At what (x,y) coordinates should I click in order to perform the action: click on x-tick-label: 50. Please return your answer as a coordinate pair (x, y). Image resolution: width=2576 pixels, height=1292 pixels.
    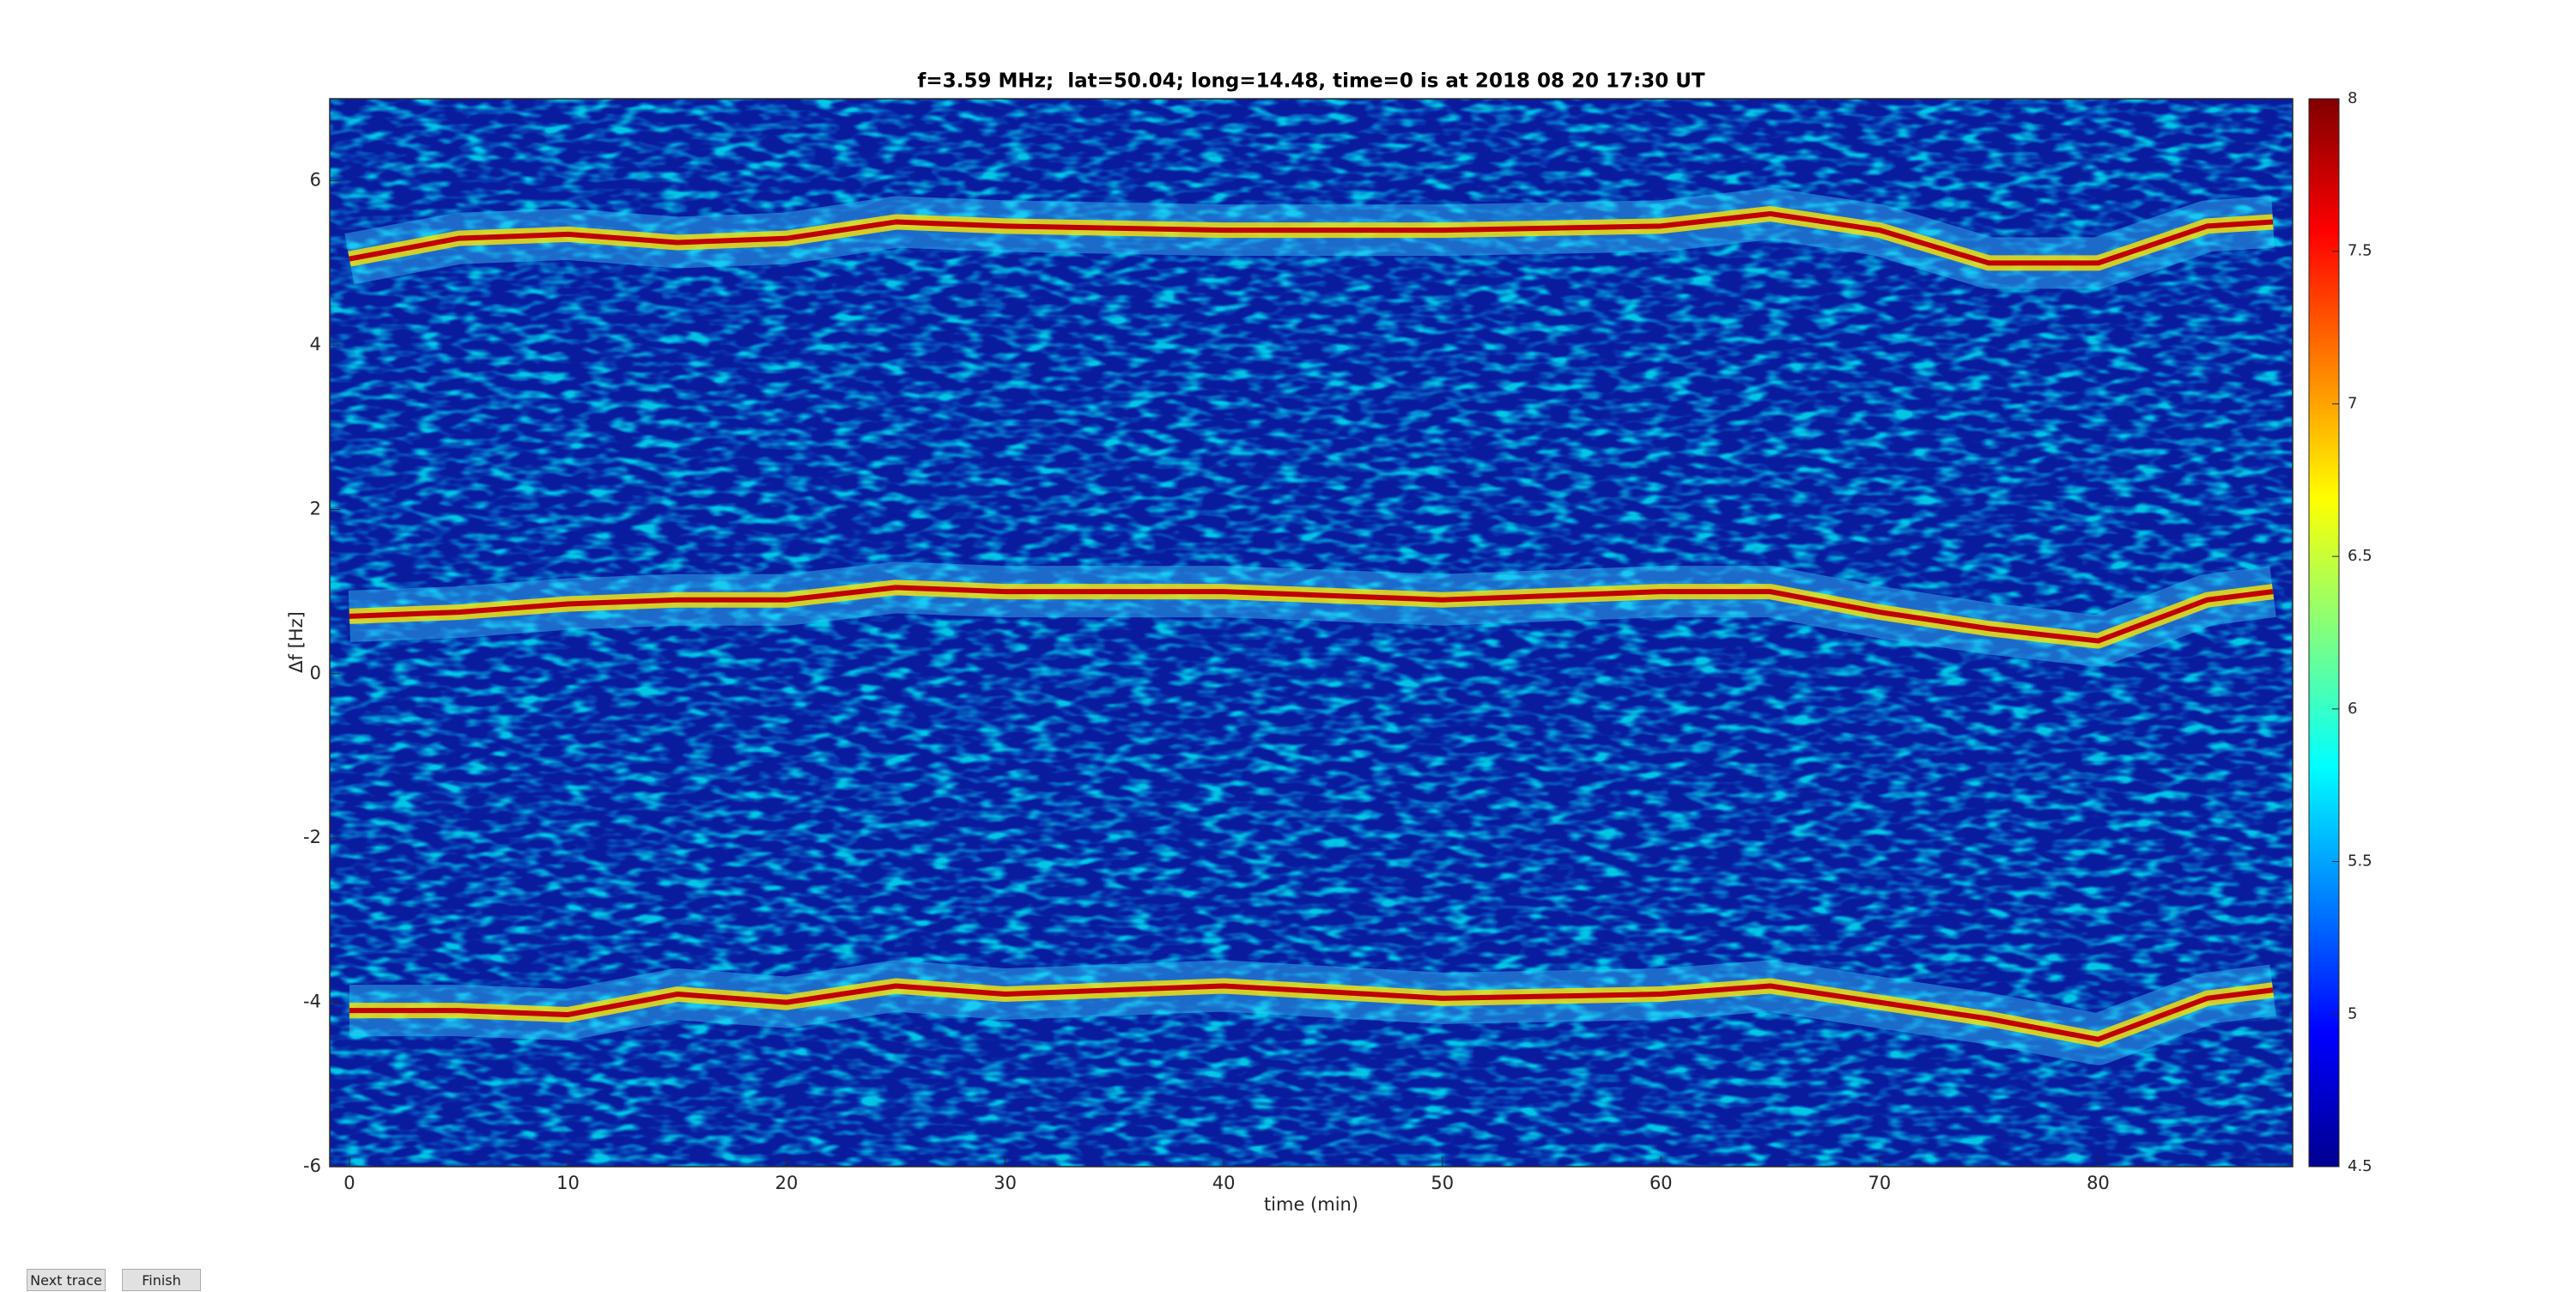
    Looking at the image, I should click on (1442, 1183).